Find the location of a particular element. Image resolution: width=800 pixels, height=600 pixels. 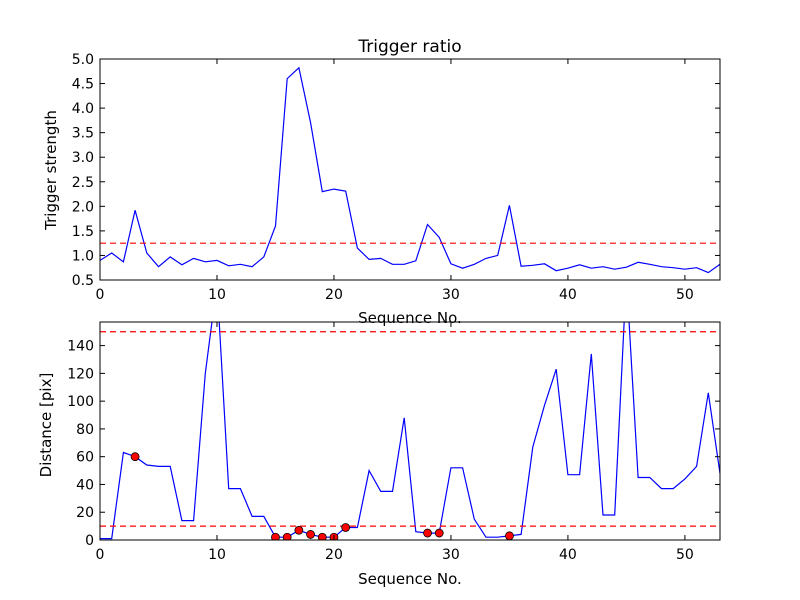

y-axis-label: Trigger strength is located at coordinates (51, 170).